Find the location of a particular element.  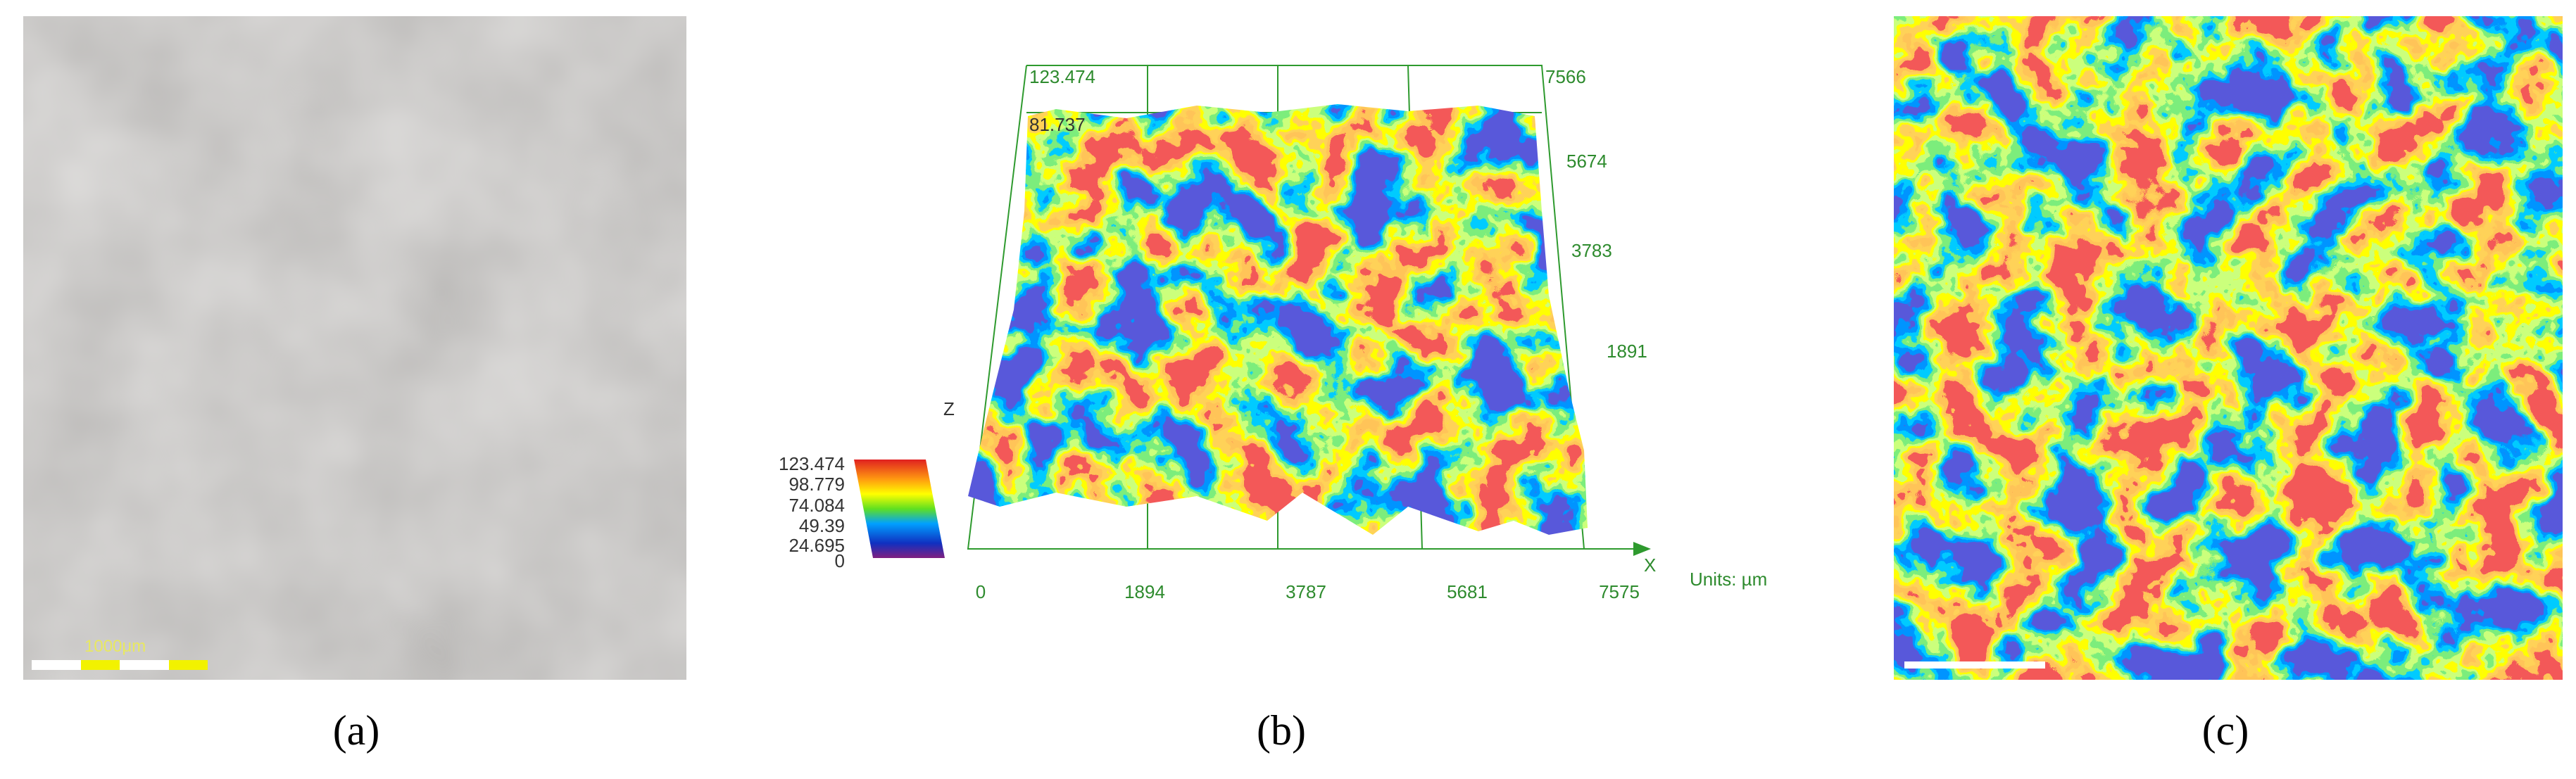

z-label: 81.737 is located at coordinates (1057, 124).